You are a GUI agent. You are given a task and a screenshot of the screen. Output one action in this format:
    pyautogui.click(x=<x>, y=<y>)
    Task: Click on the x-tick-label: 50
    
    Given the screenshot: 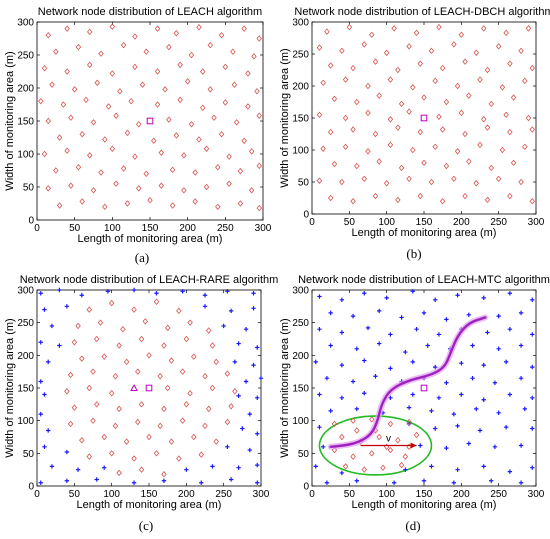 What is the action you would take?
    pyautogui.click(x=75, y=494)
    